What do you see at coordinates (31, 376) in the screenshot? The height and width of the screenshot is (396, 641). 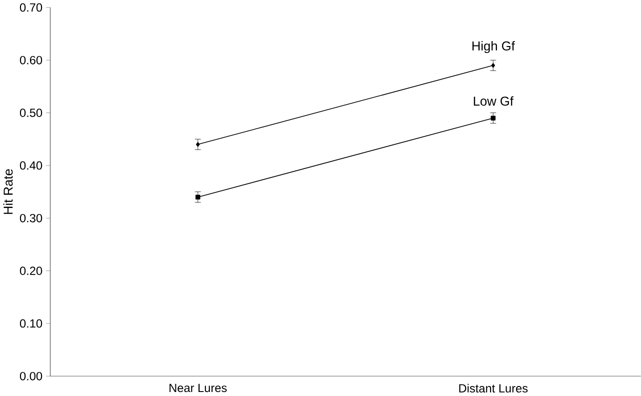 I see `y-tick-label: 0.00` at bounding box center [31, 376].